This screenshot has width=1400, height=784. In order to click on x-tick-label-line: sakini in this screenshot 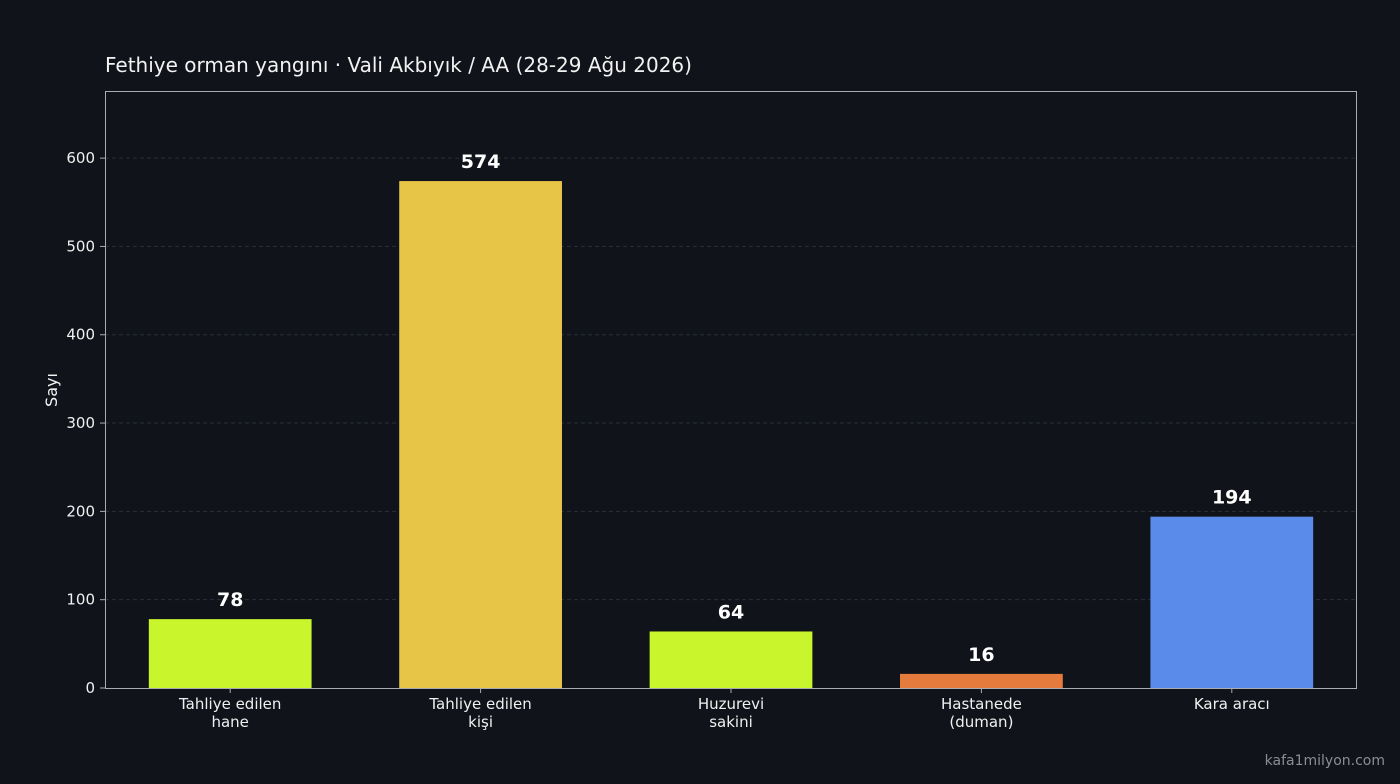, I will do `click(731, 722)`.